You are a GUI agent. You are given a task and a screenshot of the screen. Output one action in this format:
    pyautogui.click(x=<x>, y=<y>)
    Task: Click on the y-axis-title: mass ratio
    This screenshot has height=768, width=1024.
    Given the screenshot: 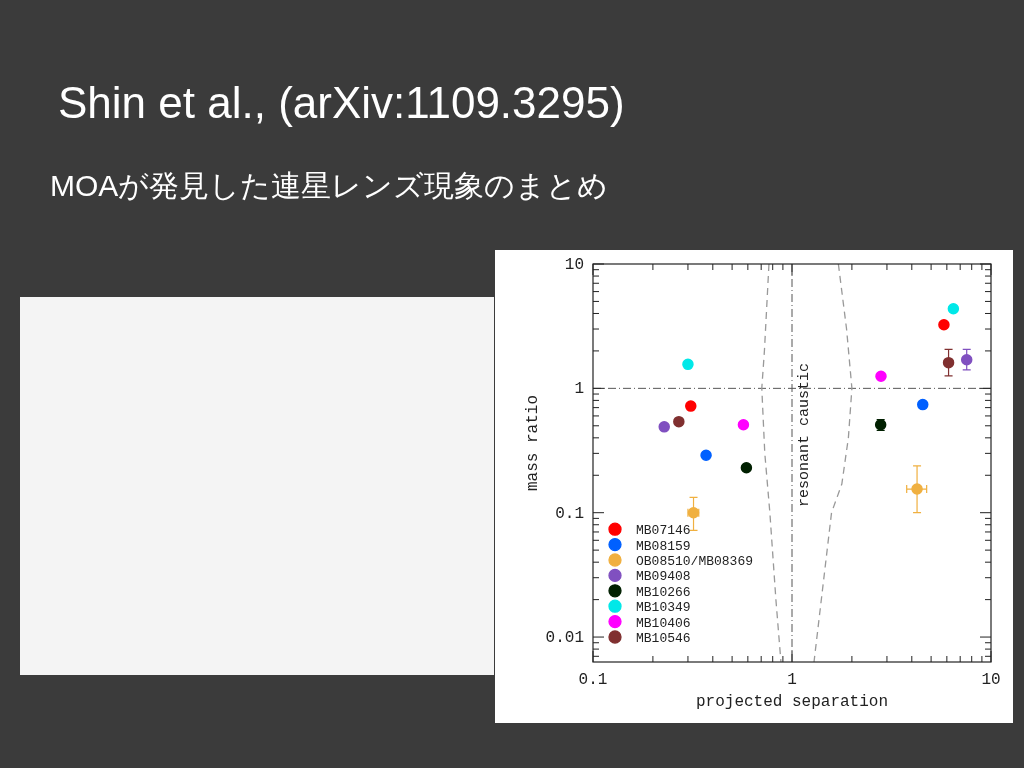 What is the action you would take?
    pyautogui.click(x=533, y=443)
    